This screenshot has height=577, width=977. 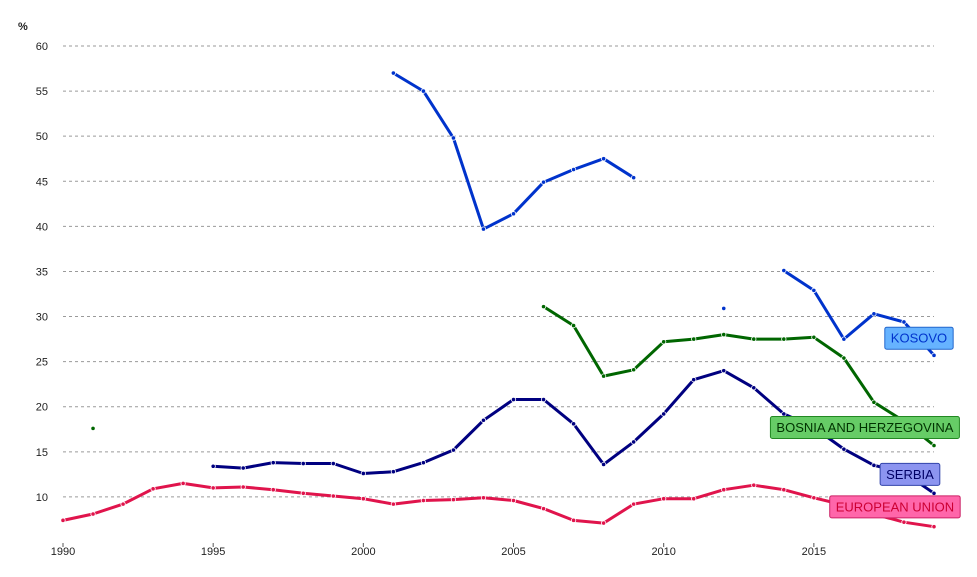 What do you see at coordinates (42, 363) in the screenshot?
I see `y-tick-label: 25` at bounding box center [42, 363].